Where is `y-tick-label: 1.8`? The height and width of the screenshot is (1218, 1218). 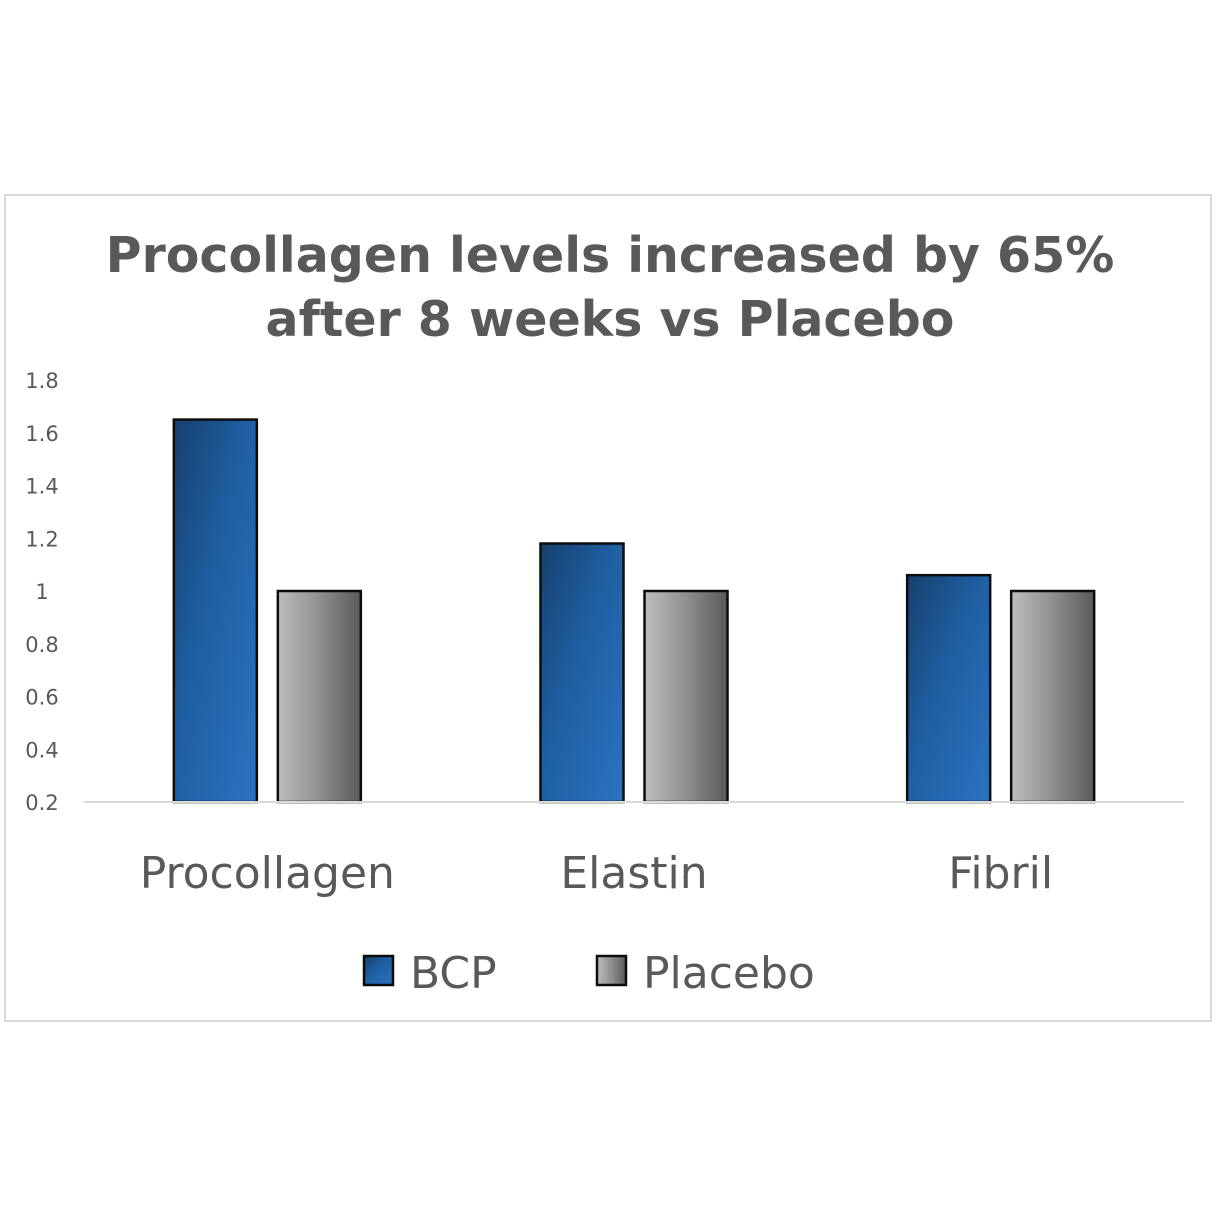
y-tick-label: 1.8 is located at coordinates (41, 381).